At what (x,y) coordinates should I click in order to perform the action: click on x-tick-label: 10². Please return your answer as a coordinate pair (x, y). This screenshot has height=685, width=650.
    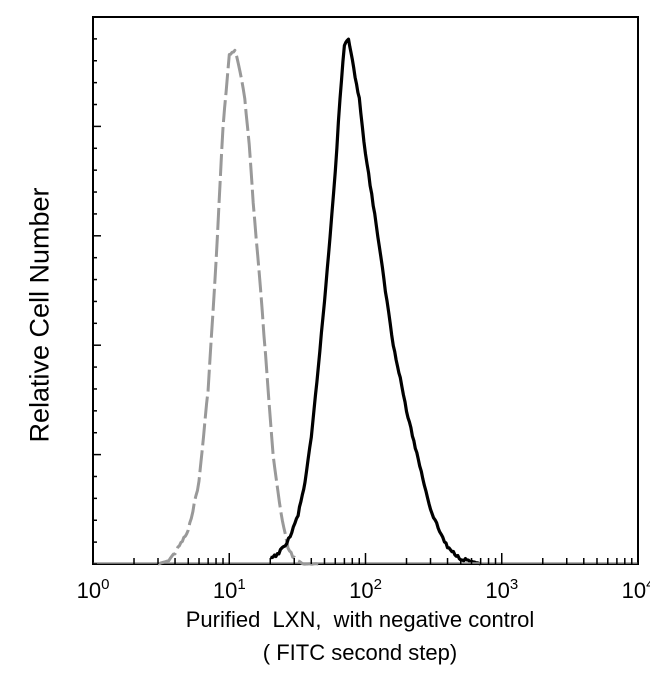
    Looking at the image, I should click on (365, 589).